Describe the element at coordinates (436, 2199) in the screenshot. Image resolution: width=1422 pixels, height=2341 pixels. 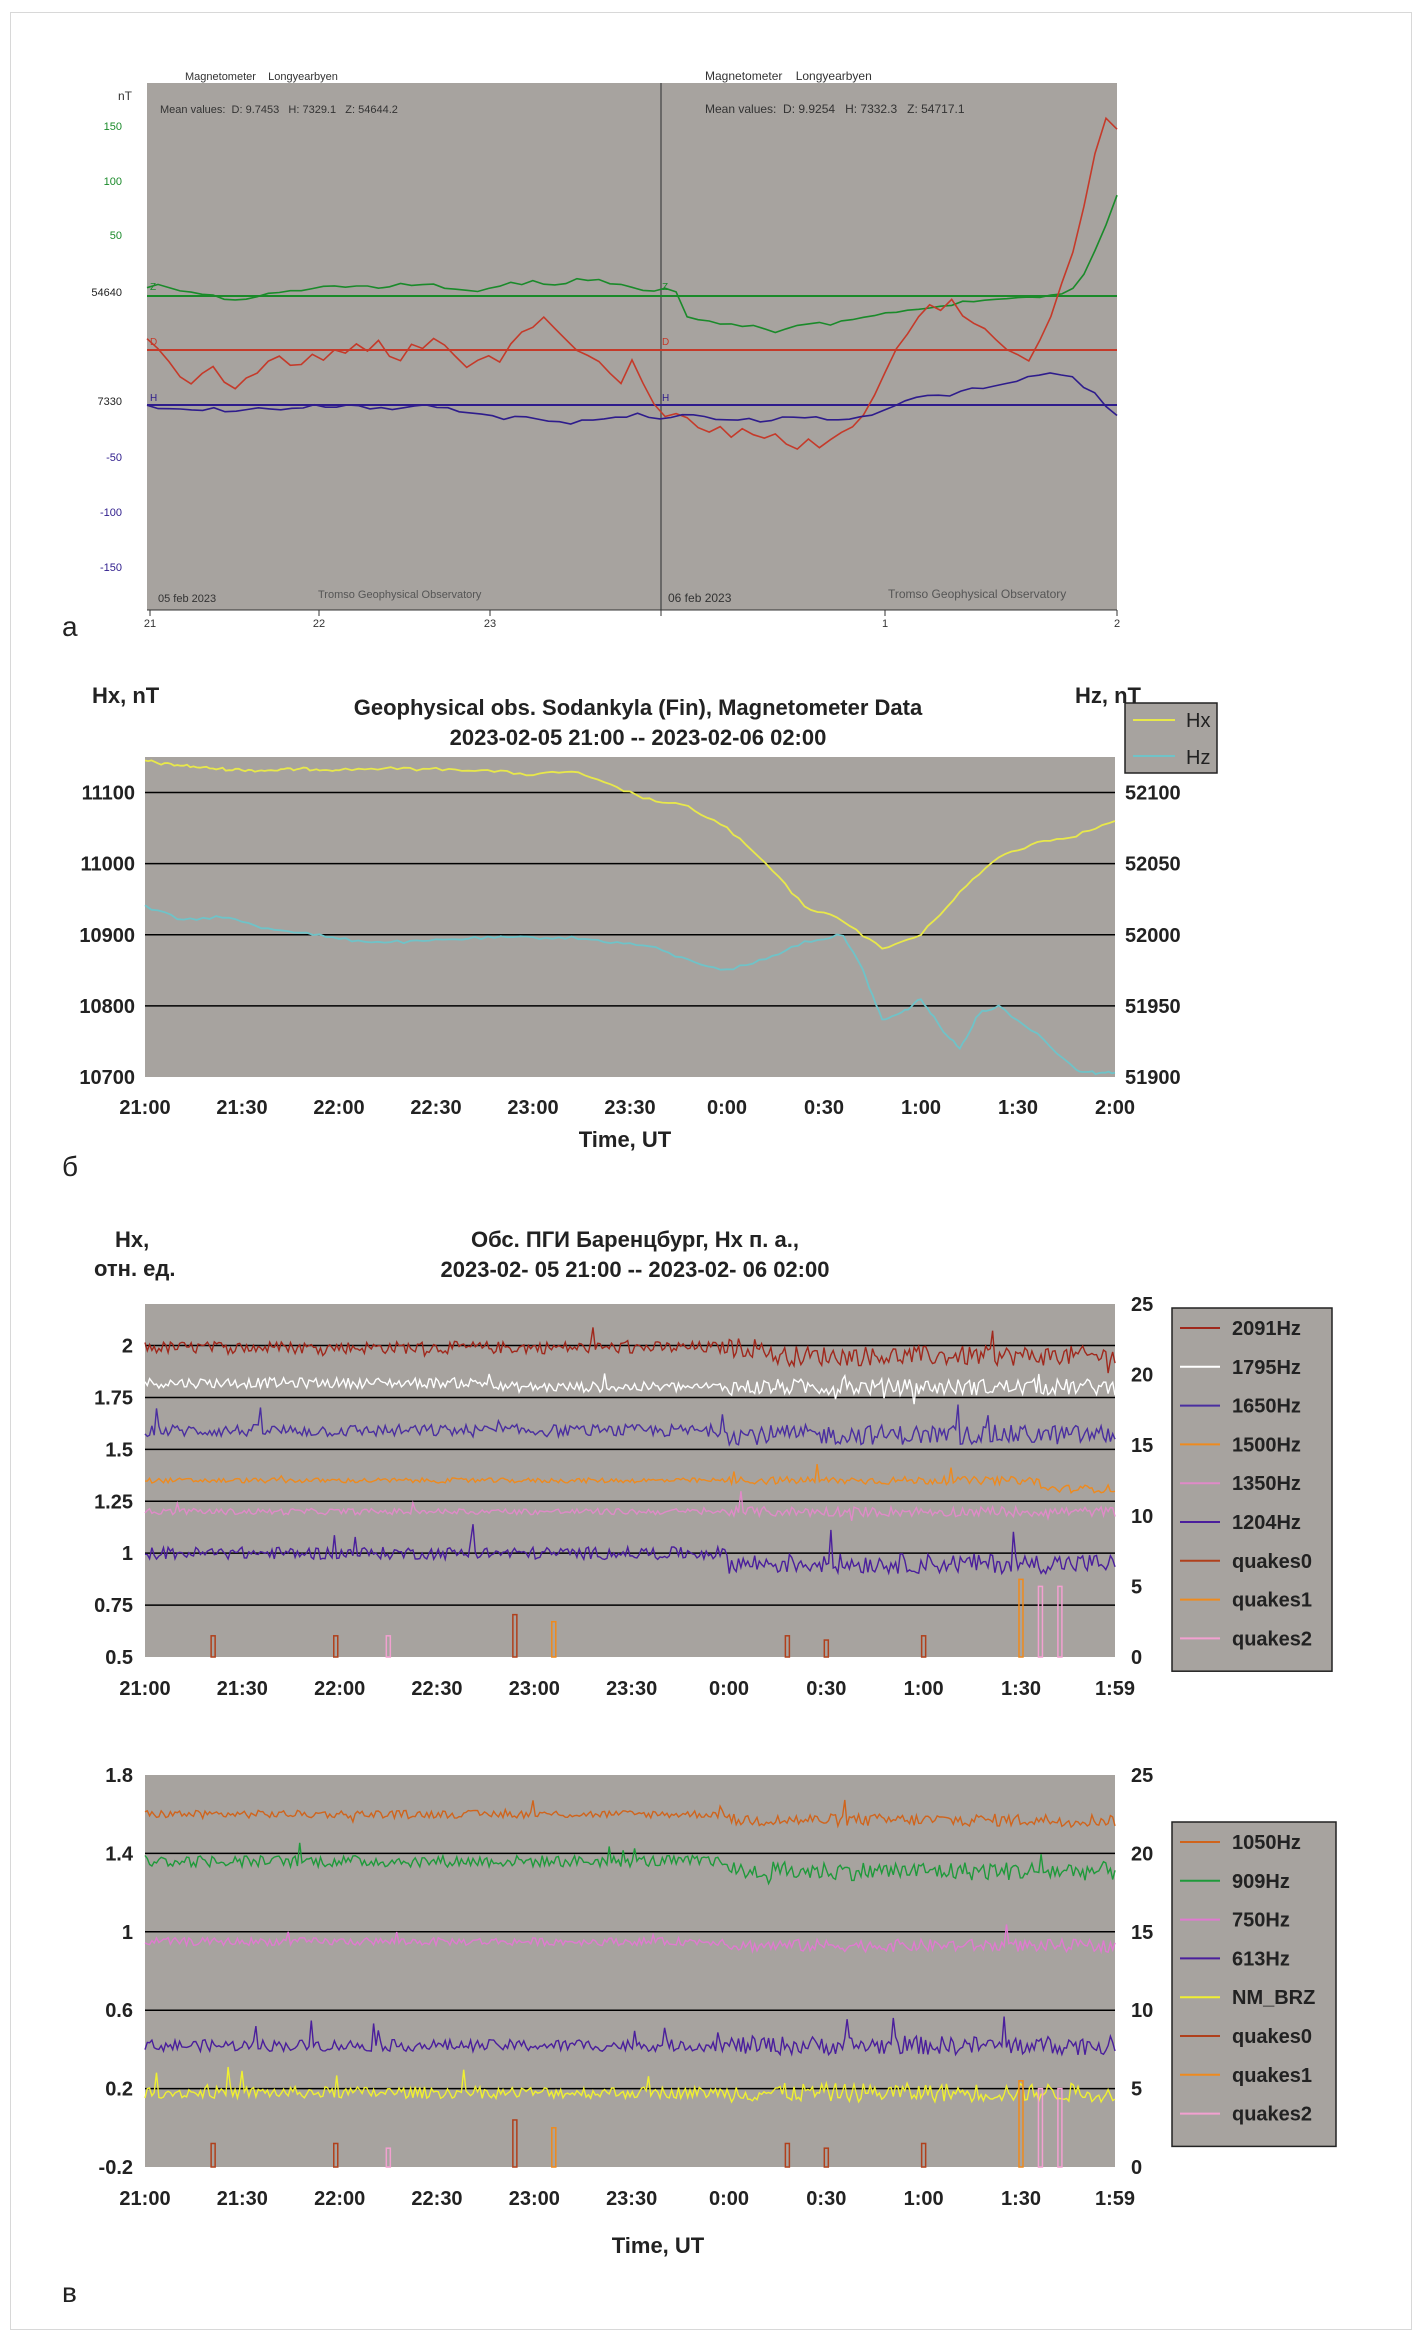
I see `x-tick-label: 22:30` at that location.